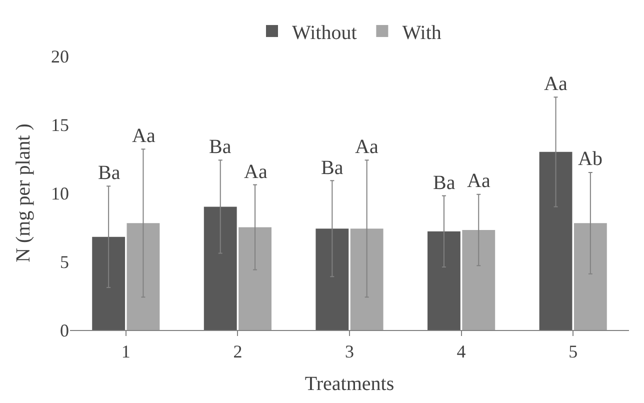 The width and height of the screenshot is (644, 403). What do you see at coordinates (64, 330) in the screenshot?
I see `y-tick-label: 0` at bounding box center [64, 330].